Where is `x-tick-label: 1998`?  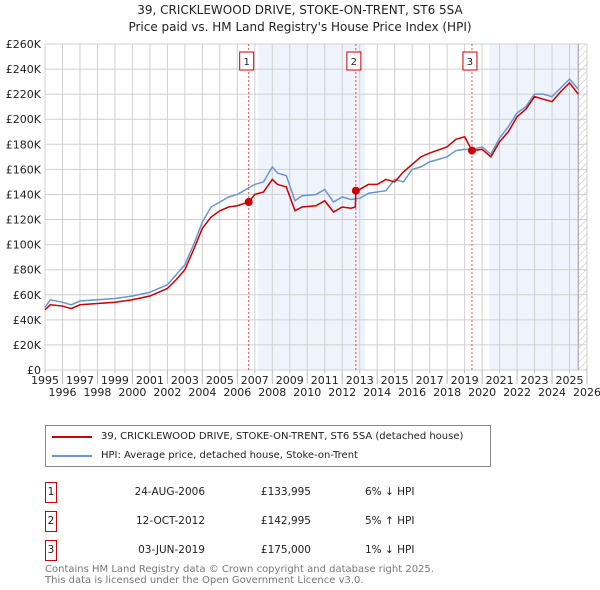 x-tick-label: 1998 is located at coordinates (97, 392).